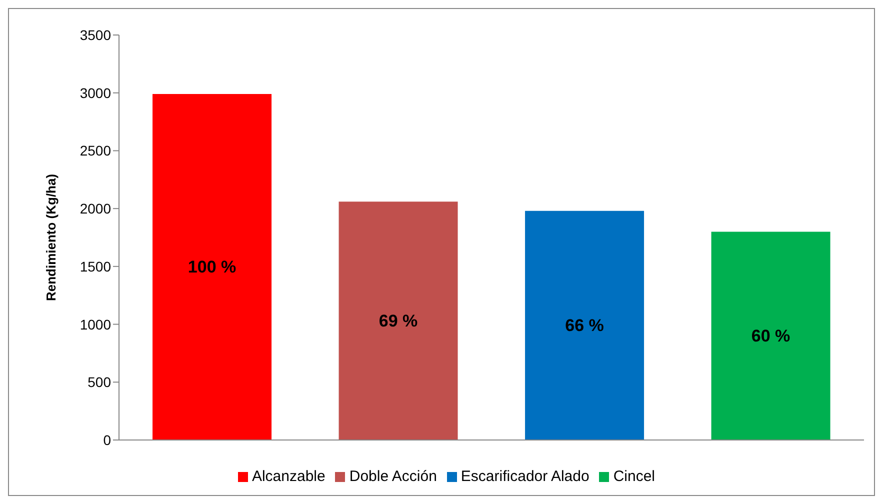 The image size is (883, 504). Describe the element at coordinates (289, 476) in the screenshot. I see `legend-label: Alcanzable` at that location.